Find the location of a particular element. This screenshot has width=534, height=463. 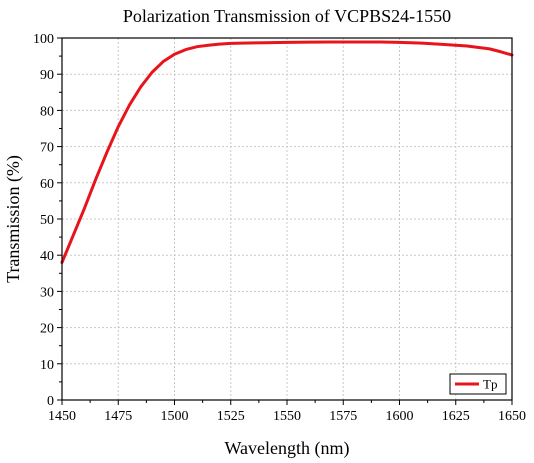

y-tick-label: 80 is located at coordinates (47, 111).